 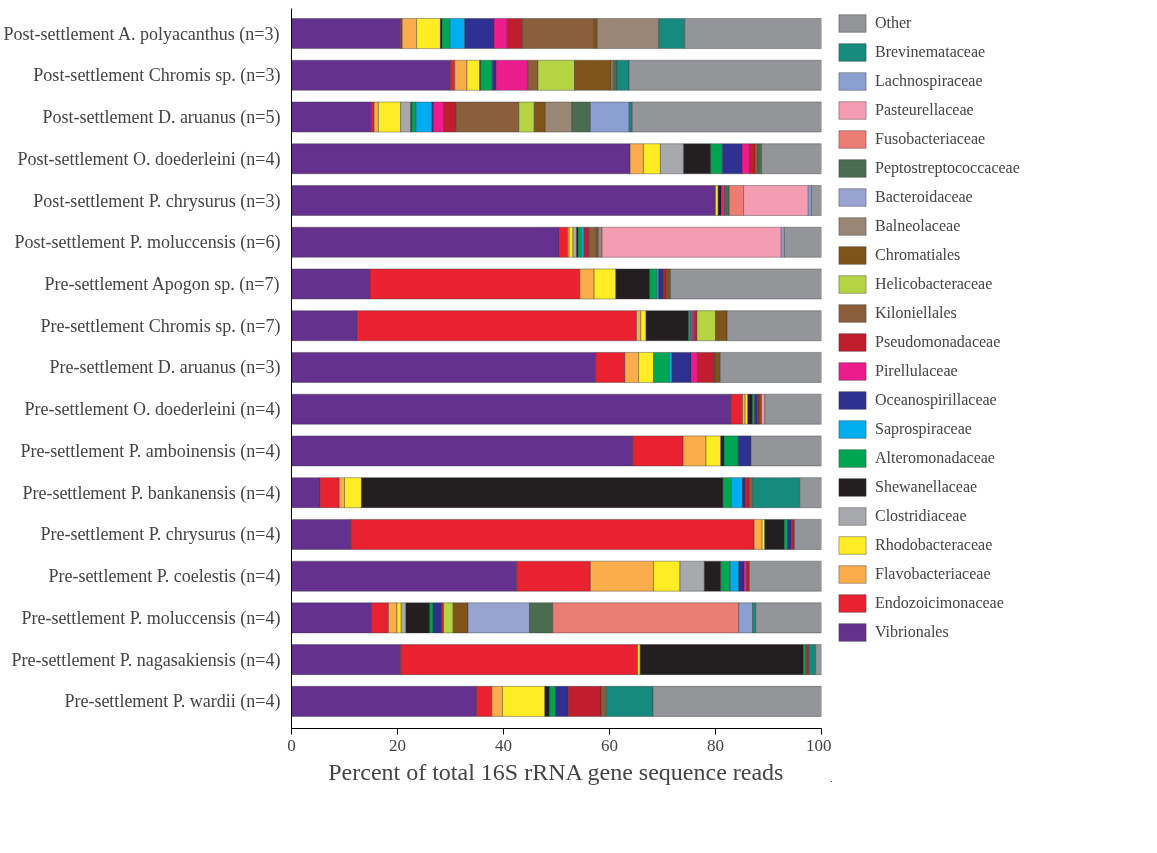 I want to click on y-tick-label: Pre-settlement D. aruanus (n=3), so click(x=165, y=368).